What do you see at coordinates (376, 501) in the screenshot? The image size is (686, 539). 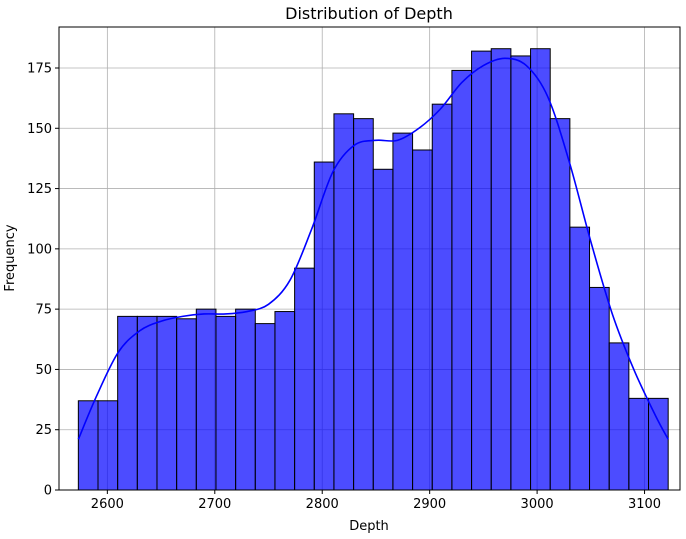 I see `x-axis-ticks: 2600 2700 2800 2900 3000 3100` at bounding box center [376, 501].